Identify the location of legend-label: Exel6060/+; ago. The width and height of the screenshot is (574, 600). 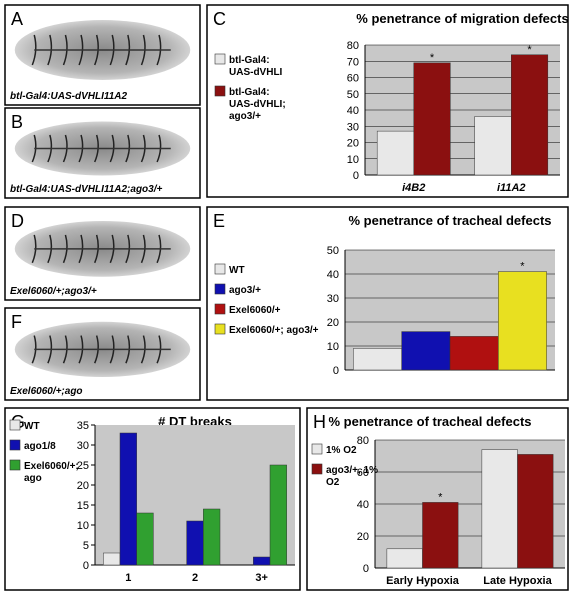
(53, 472).